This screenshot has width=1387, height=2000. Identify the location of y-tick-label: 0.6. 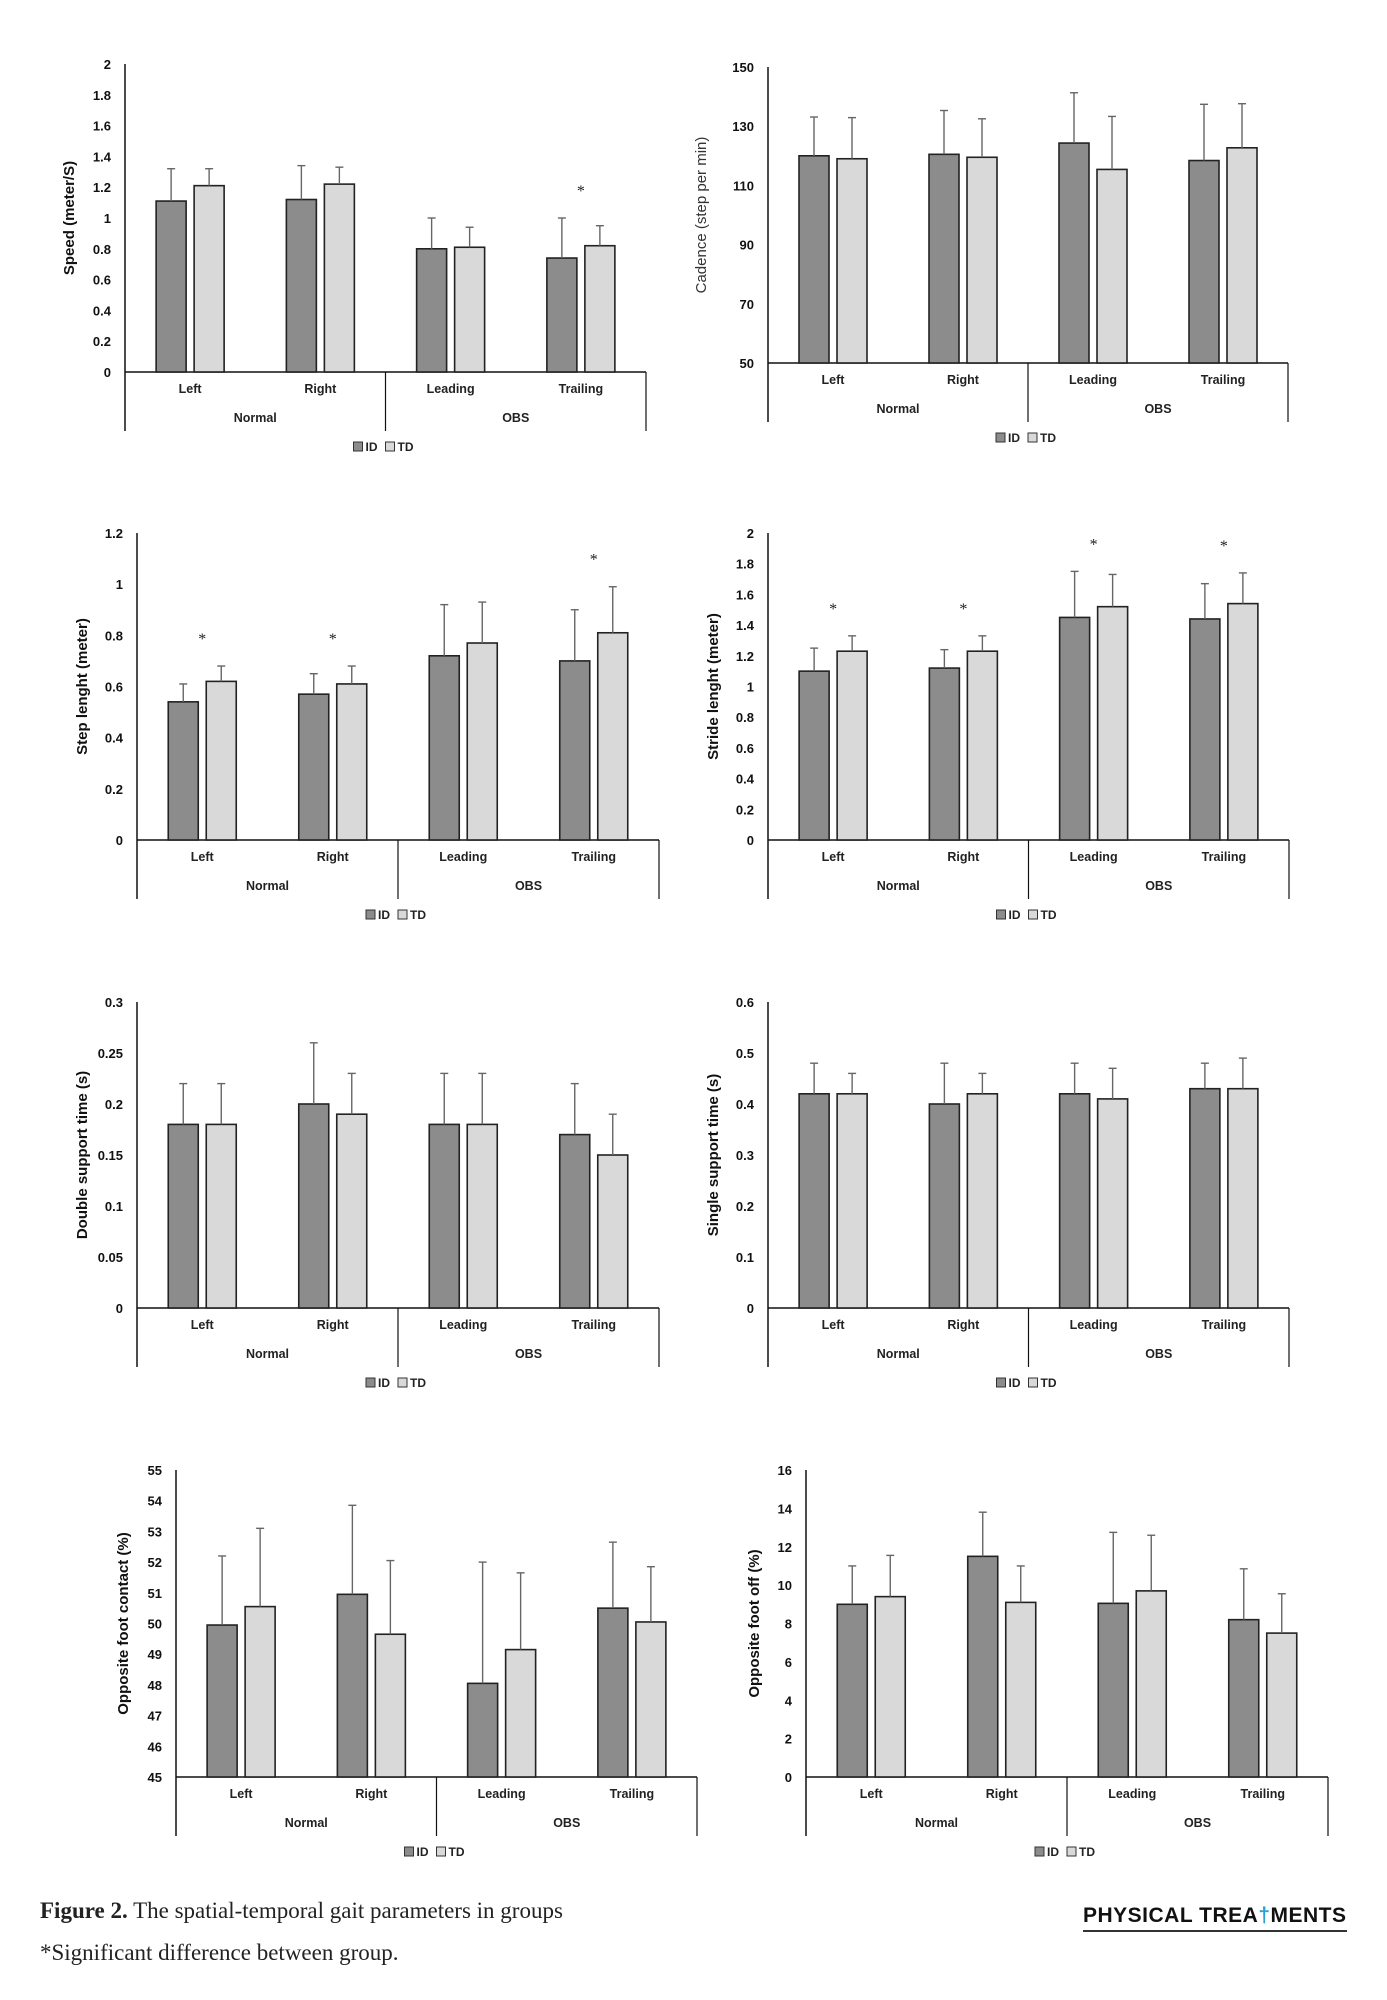
(102, 280).